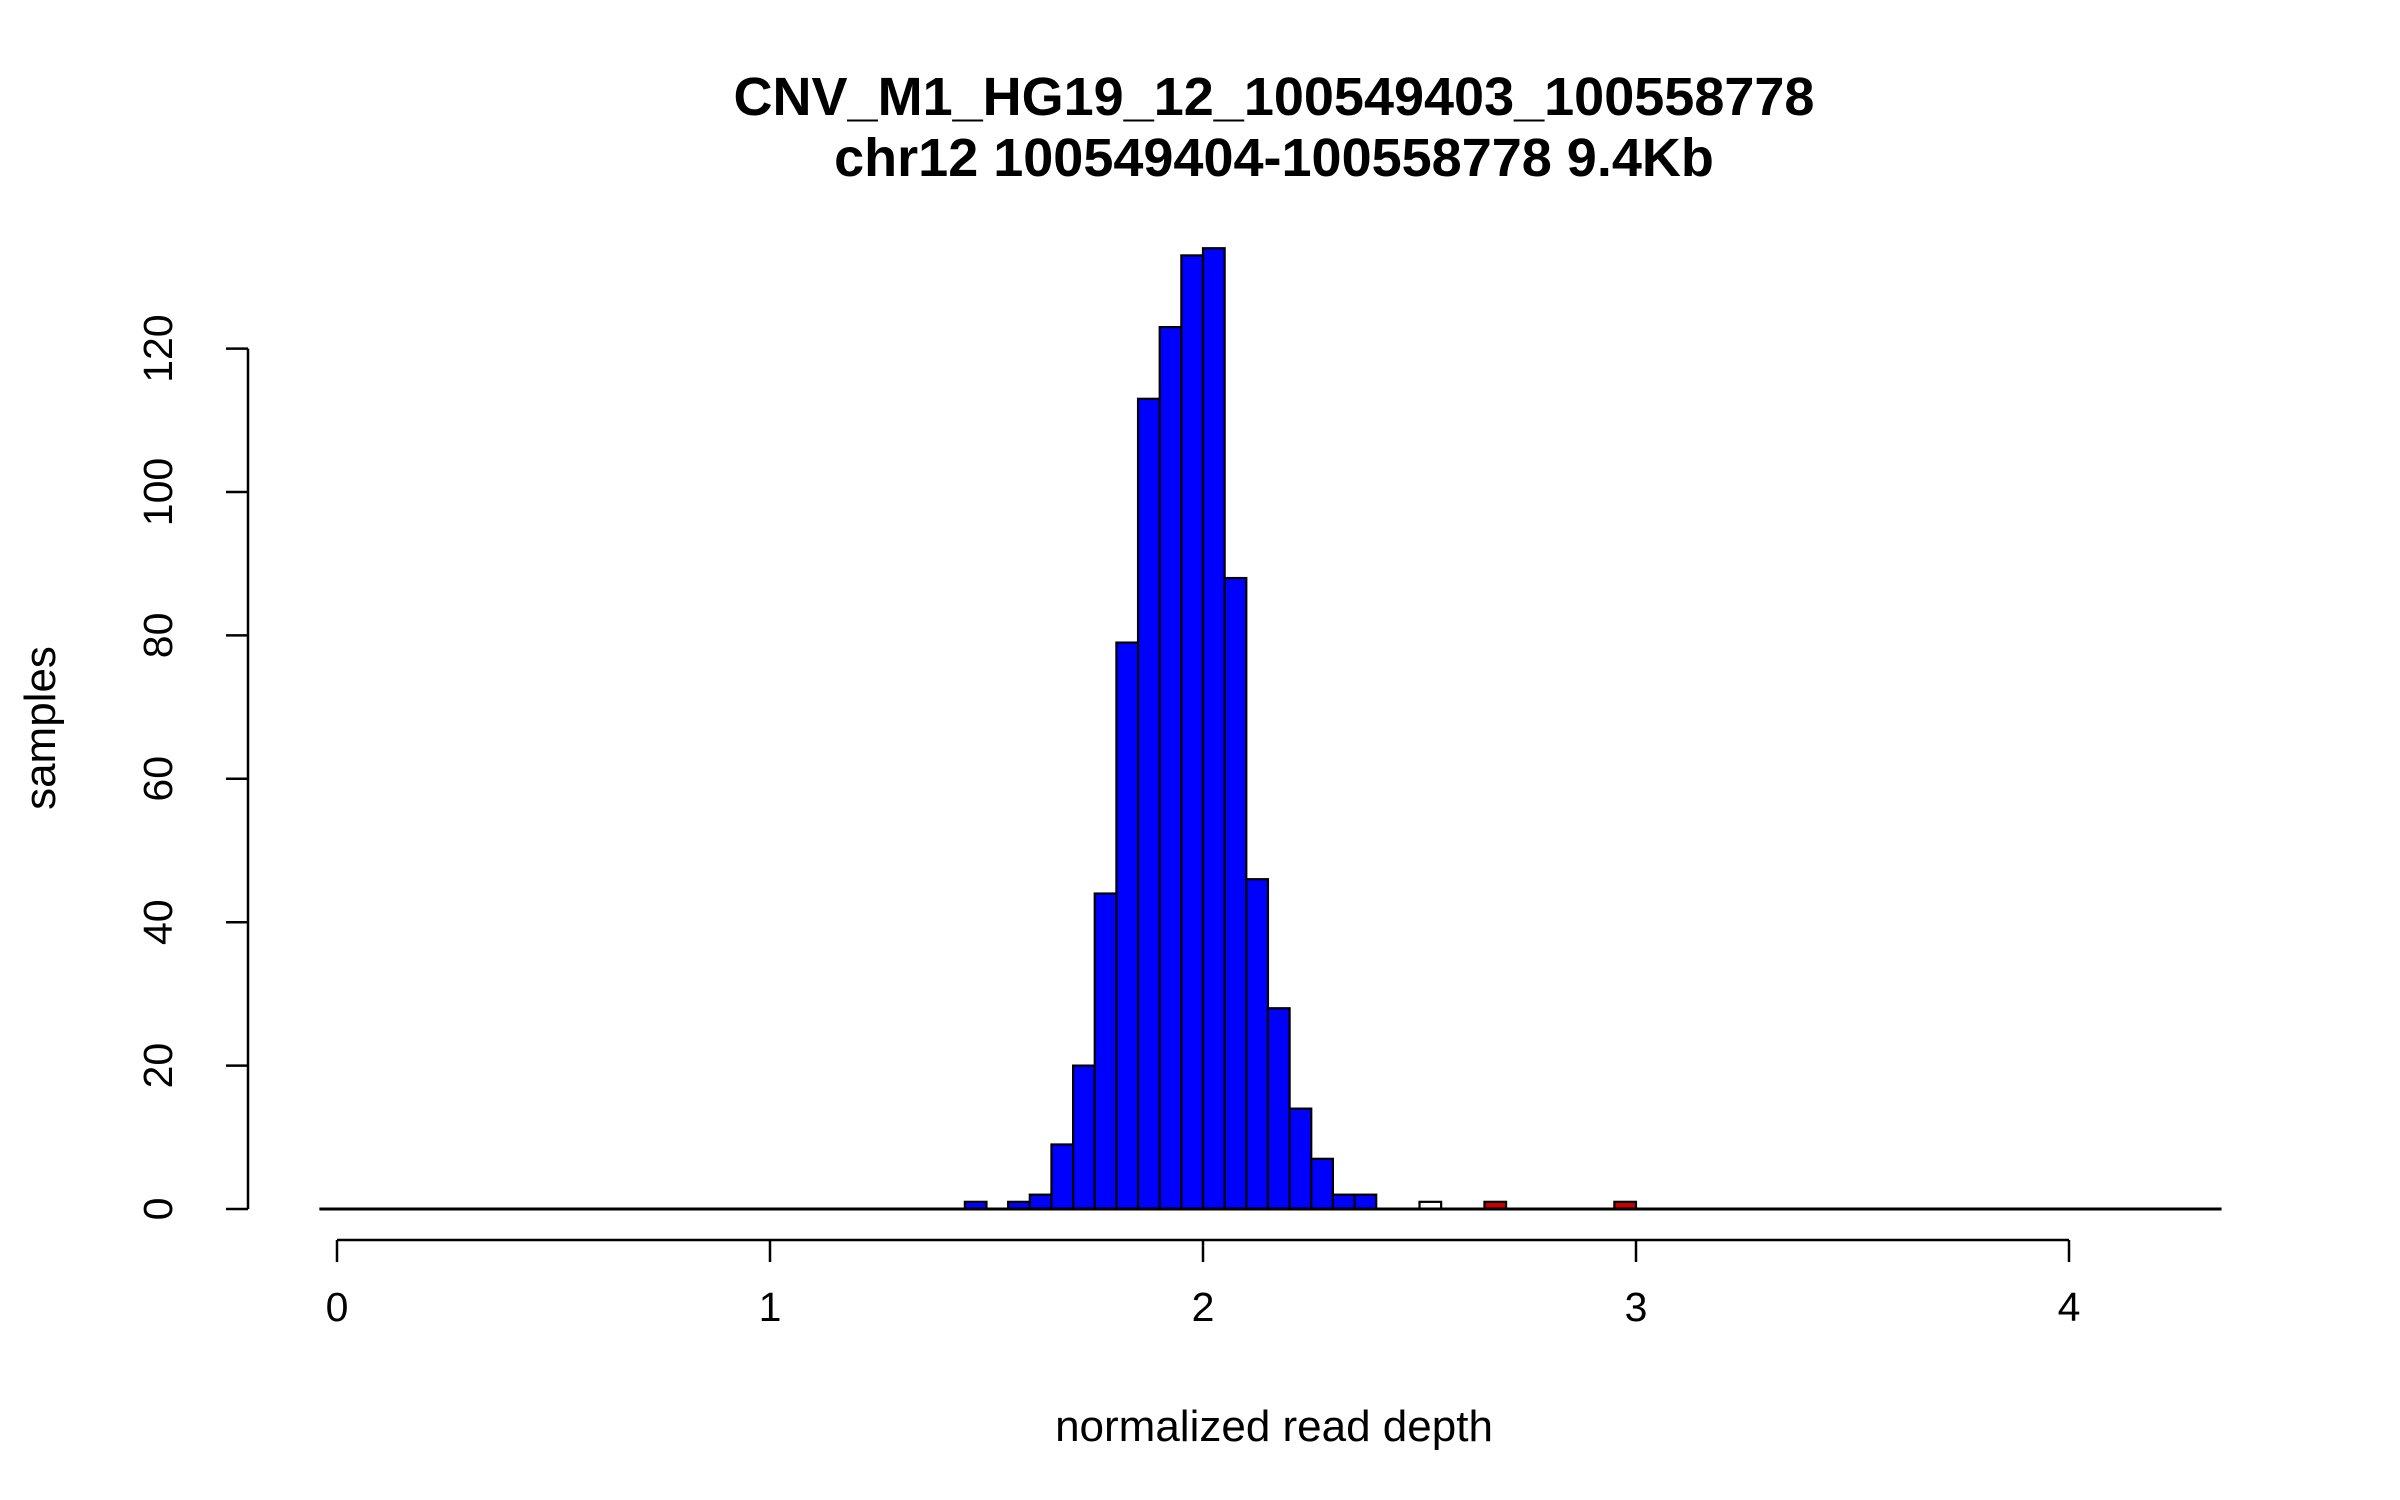  I want to click on x-axis-label: normalized read depth, so click(1274, 1426).